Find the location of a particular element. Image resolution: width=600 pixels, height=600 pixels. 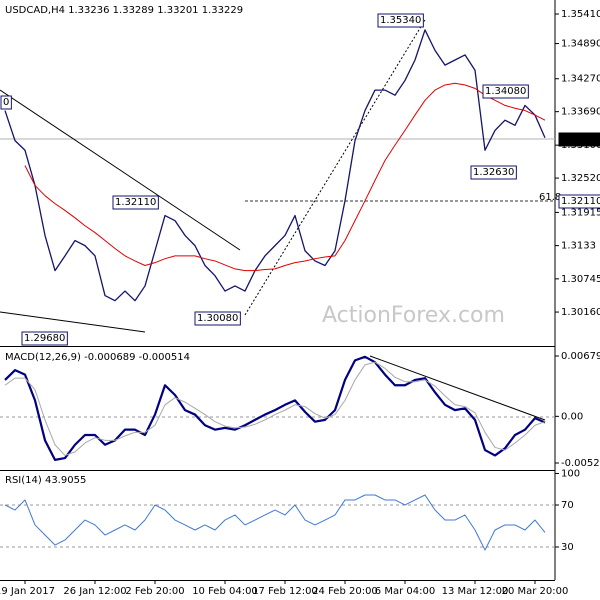

annotation-label: 61.8 is located at coordinates (550, 197).